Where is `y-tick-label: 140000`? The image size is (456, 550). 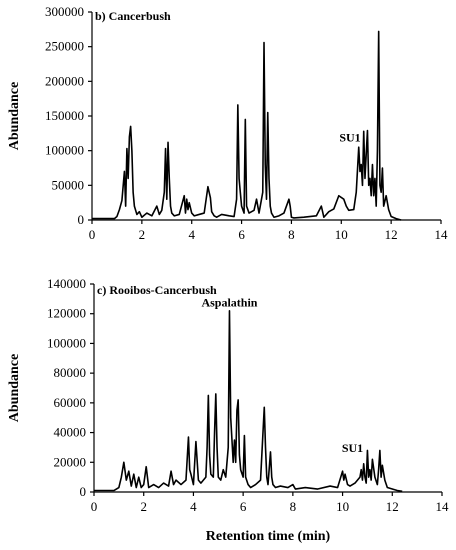
y-tick-label: 140000 is located at coordinates (66, 283).